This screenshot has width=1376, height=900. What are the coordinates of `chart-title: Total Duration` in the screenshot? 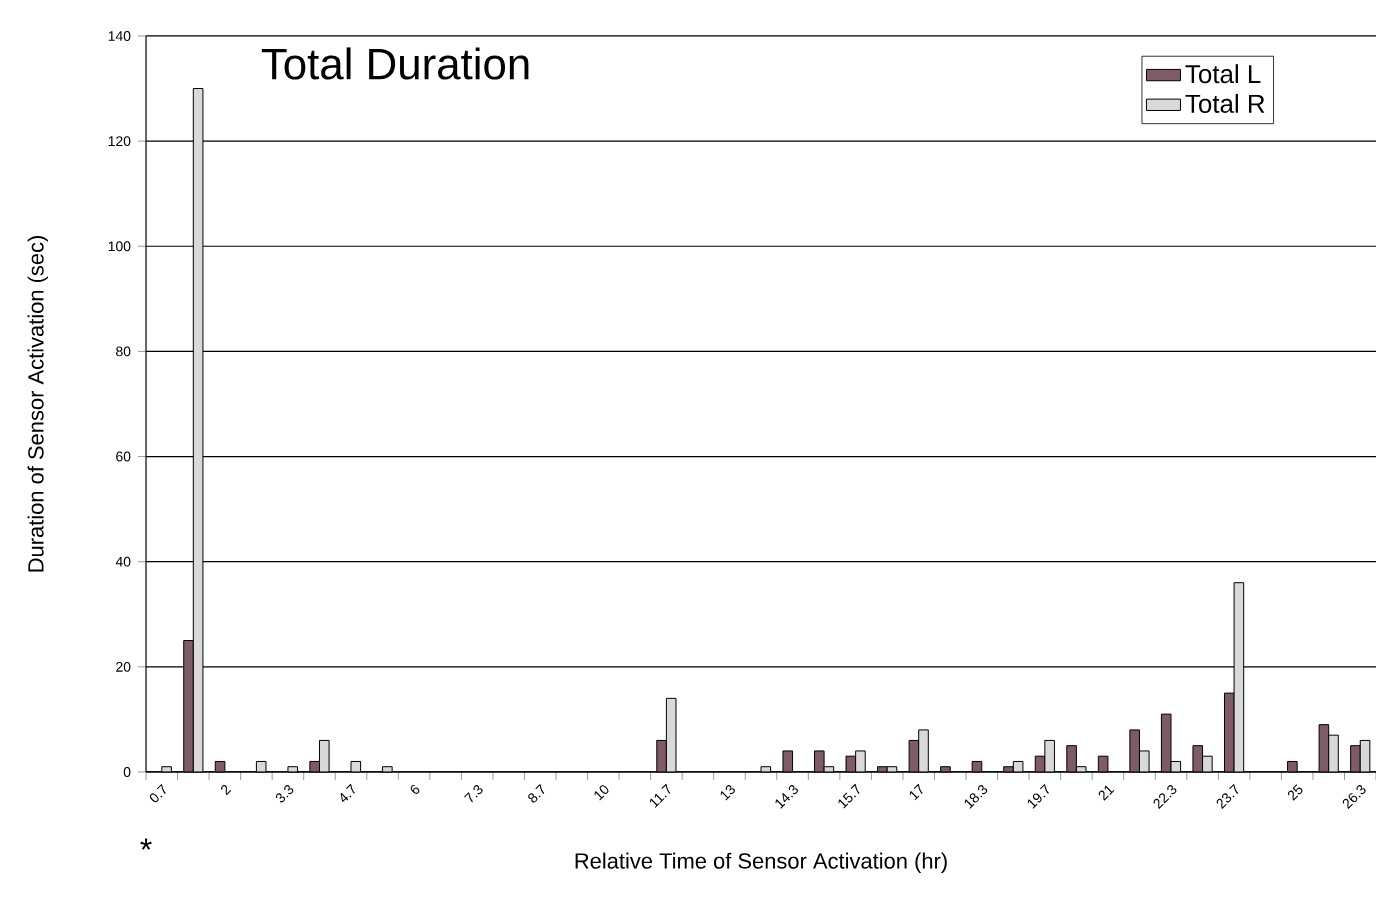 It's located at (395, 63).